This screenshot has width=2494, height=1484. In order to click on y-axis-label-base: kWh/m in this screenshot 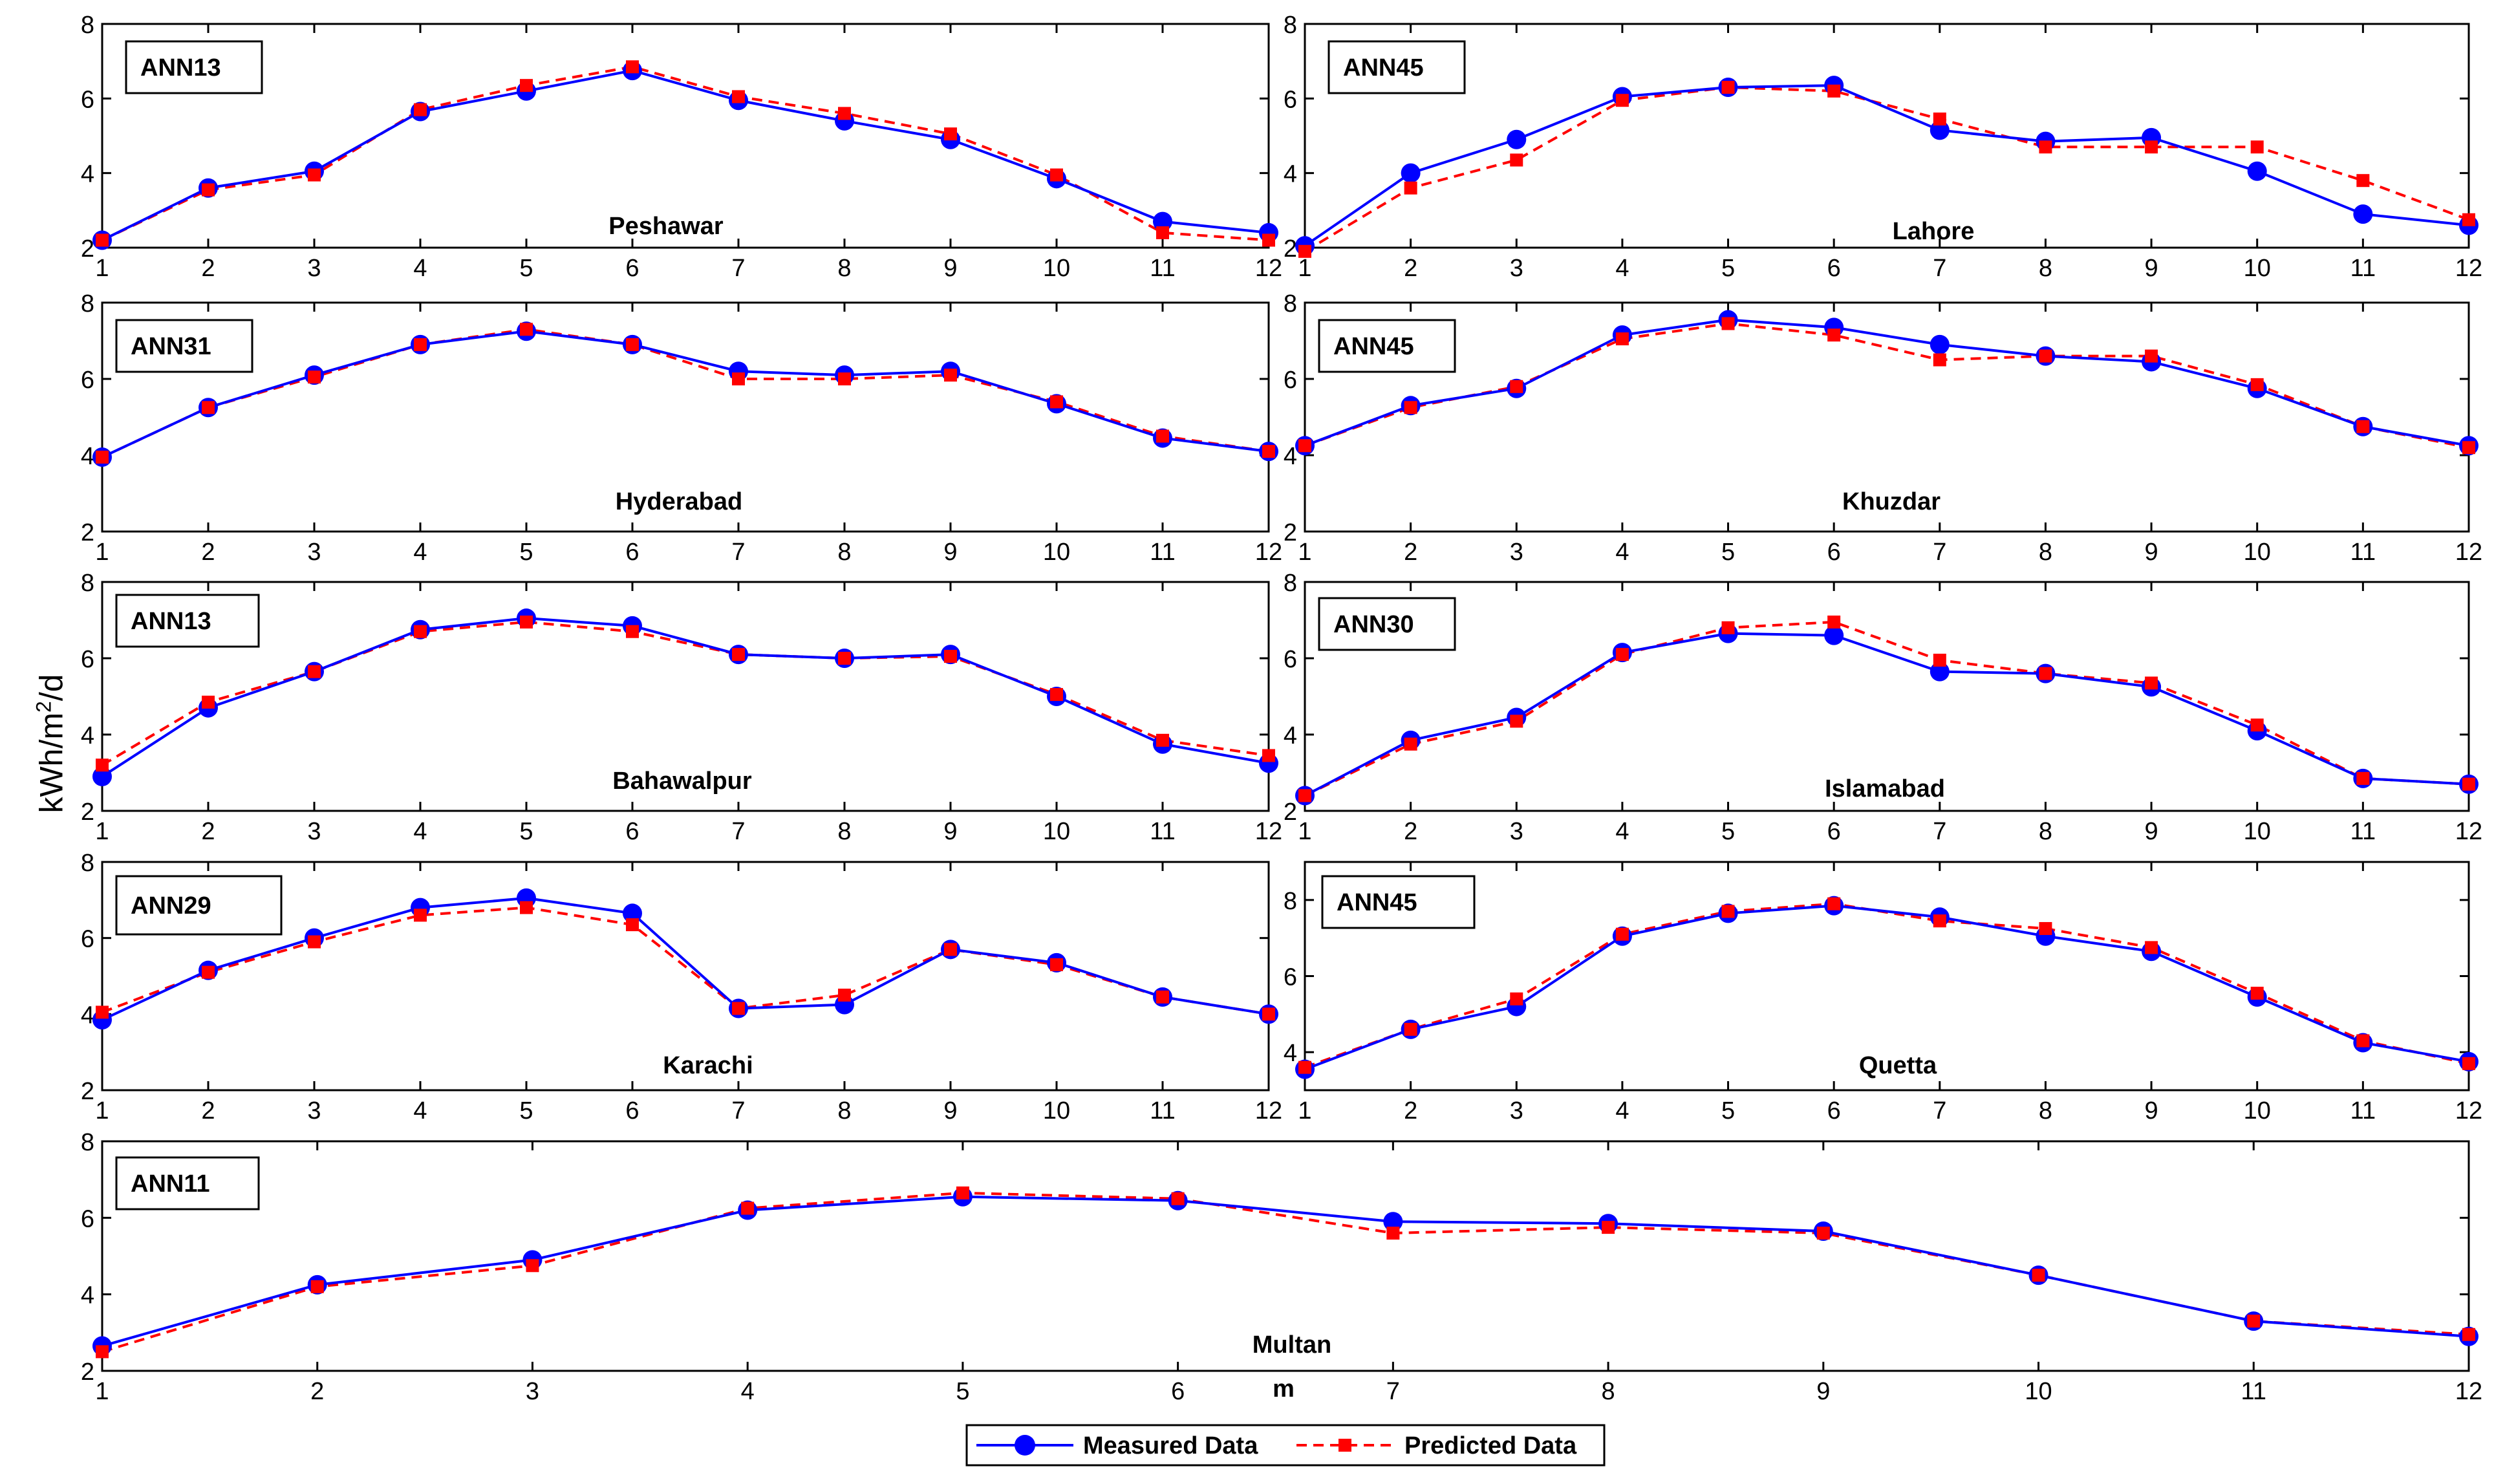, I will do `click(51, 762)`.